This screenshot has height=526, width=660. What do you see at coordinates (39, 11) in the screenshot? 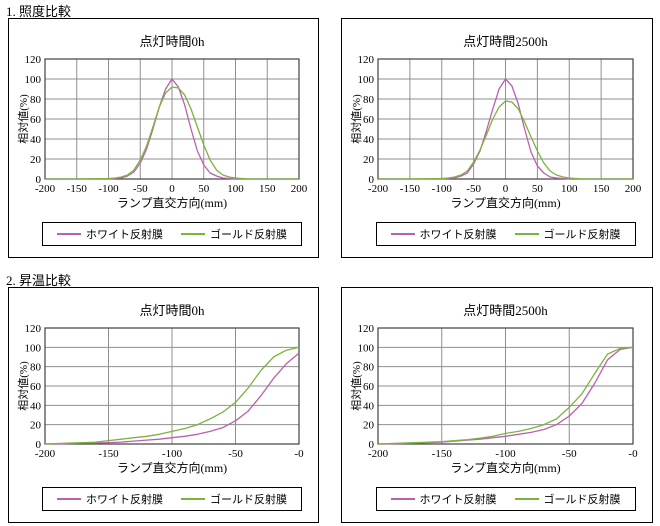
I see `section-1-label: 1. 照度比較` at bounding box center [39, 11].